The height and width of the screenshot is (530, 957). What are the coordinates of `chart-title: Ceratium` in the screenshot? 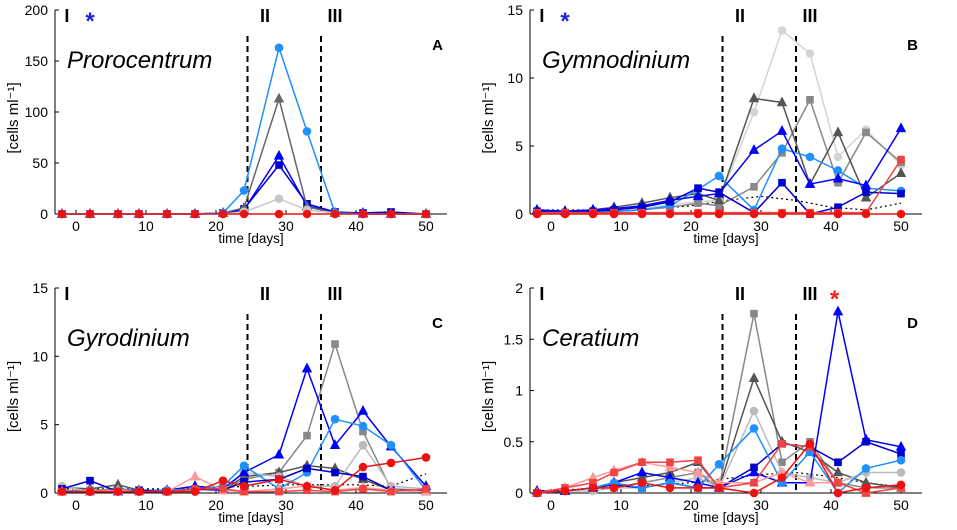 It's located at (590, 338).